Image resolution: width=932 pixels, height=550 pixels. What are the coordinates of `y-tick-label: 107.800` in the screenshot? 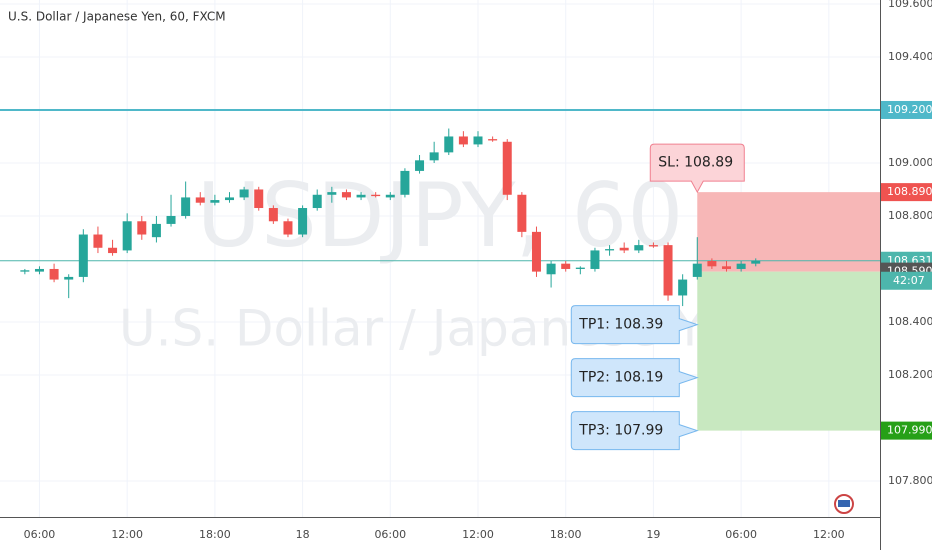 It's located at (910, 480).